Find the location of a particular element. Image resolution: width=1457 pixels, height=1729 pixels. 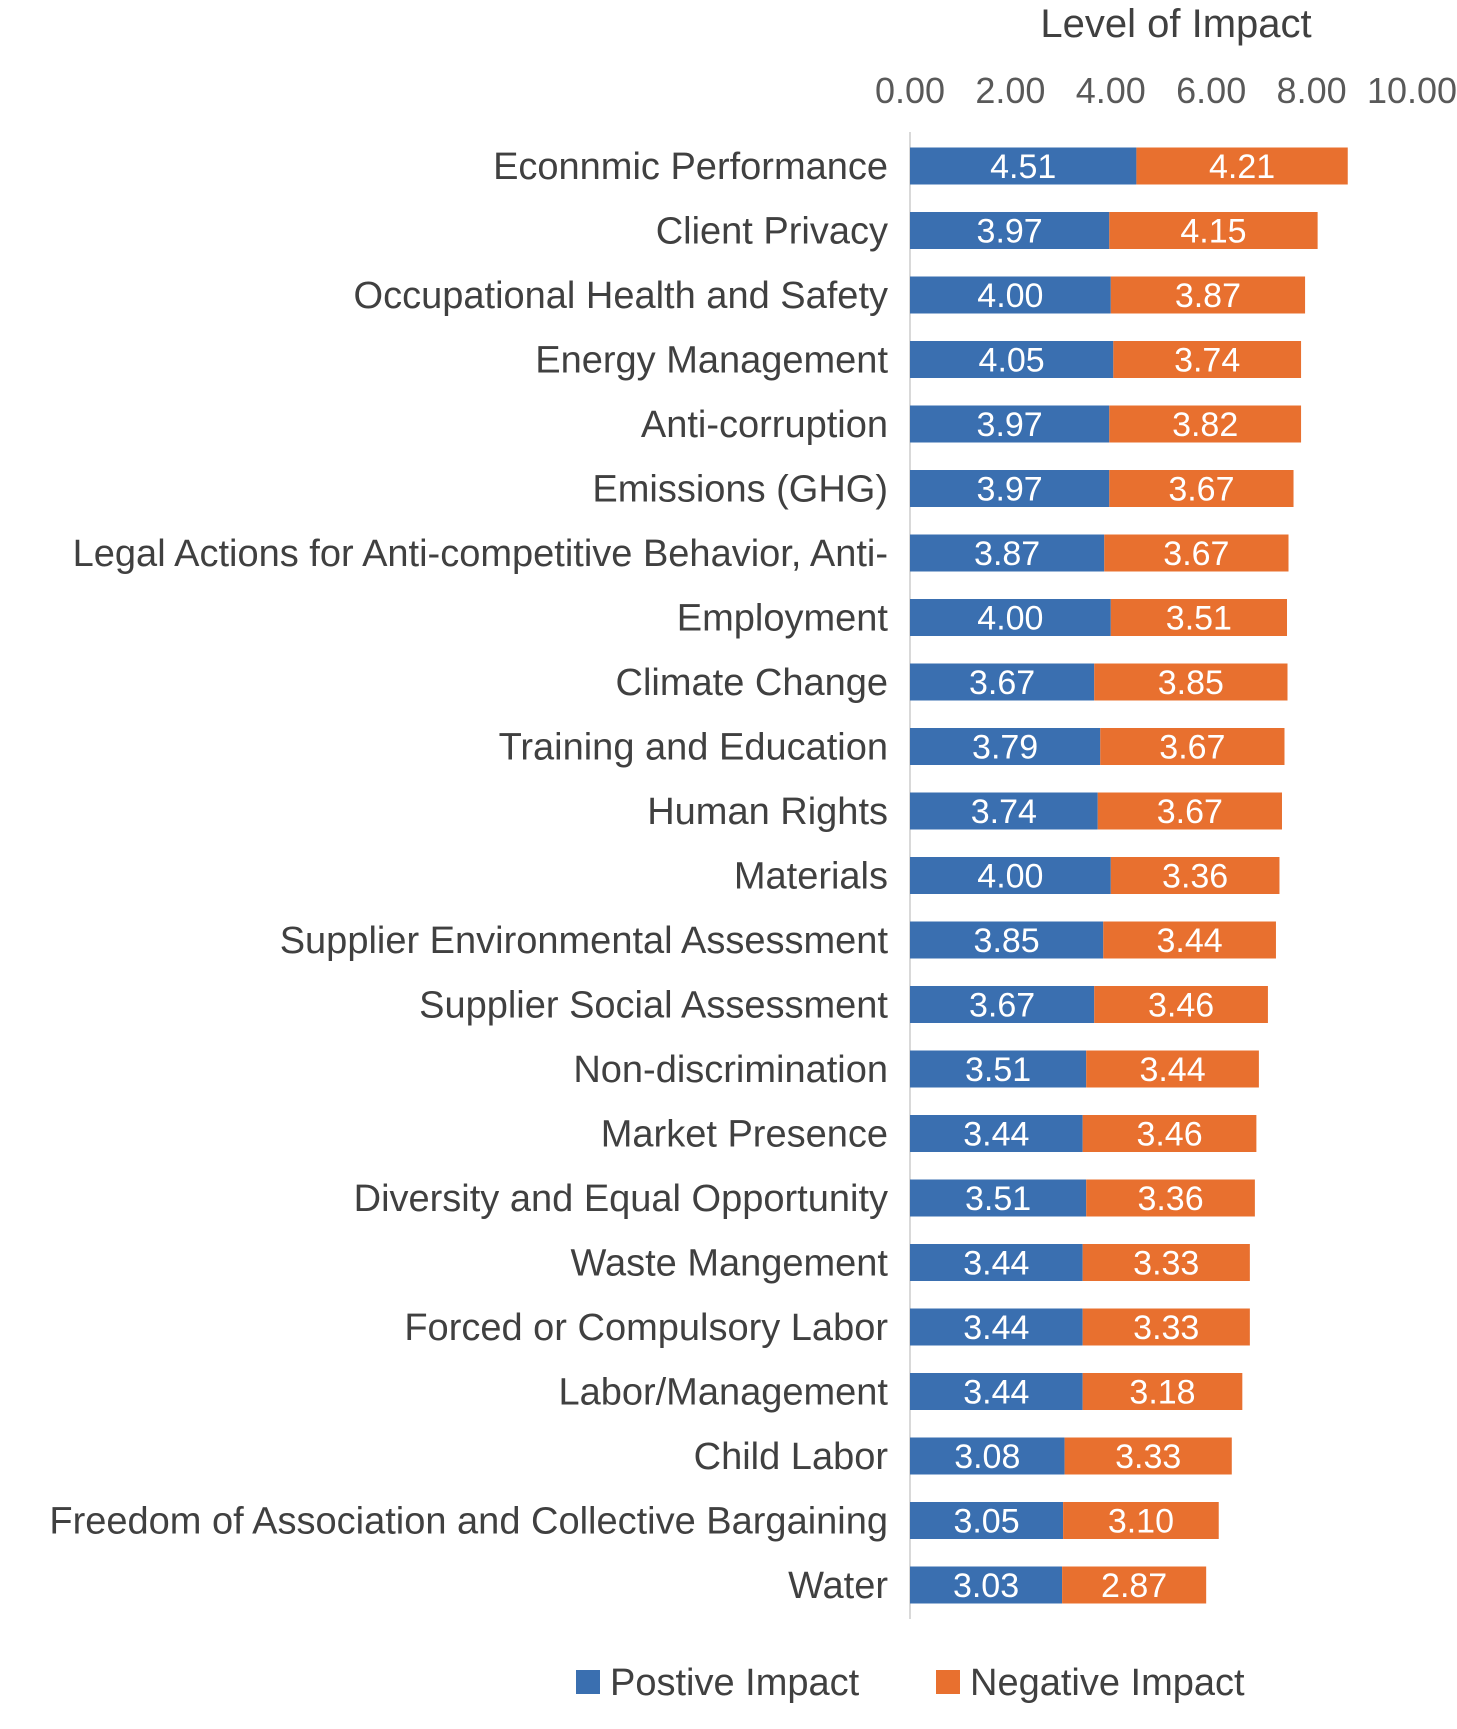

data-label-positive: 4.05 is located at coordinates (1012, 361).